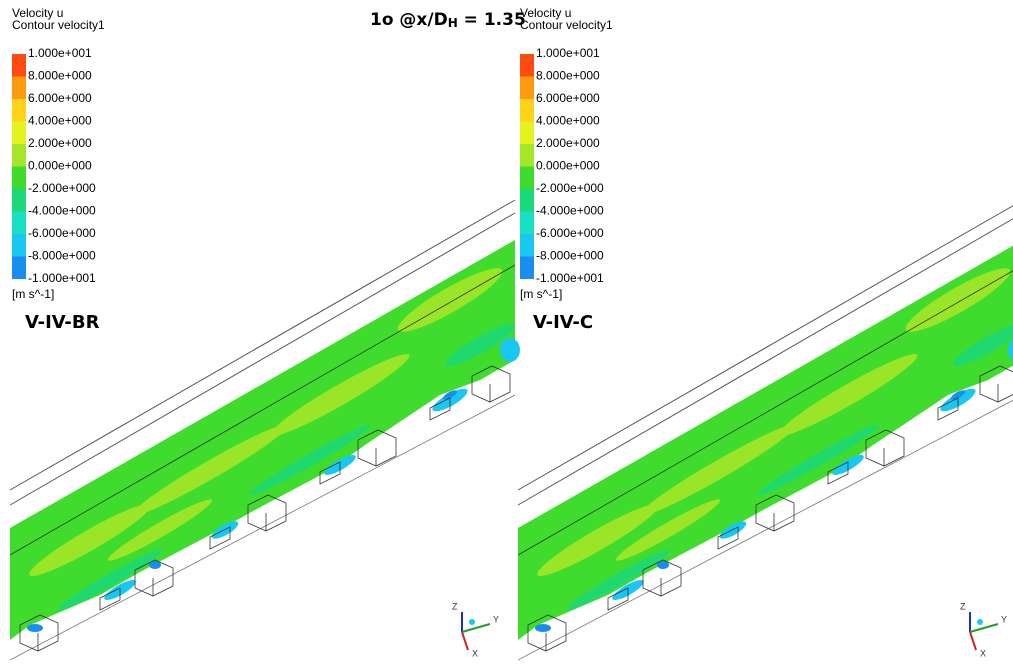 This screenshot has height=667, width=1013. What do you see at coordinates (62, 322) in the screenshot?
I see `panel-label: V-IV-BR` at bounding box center [62, 322].